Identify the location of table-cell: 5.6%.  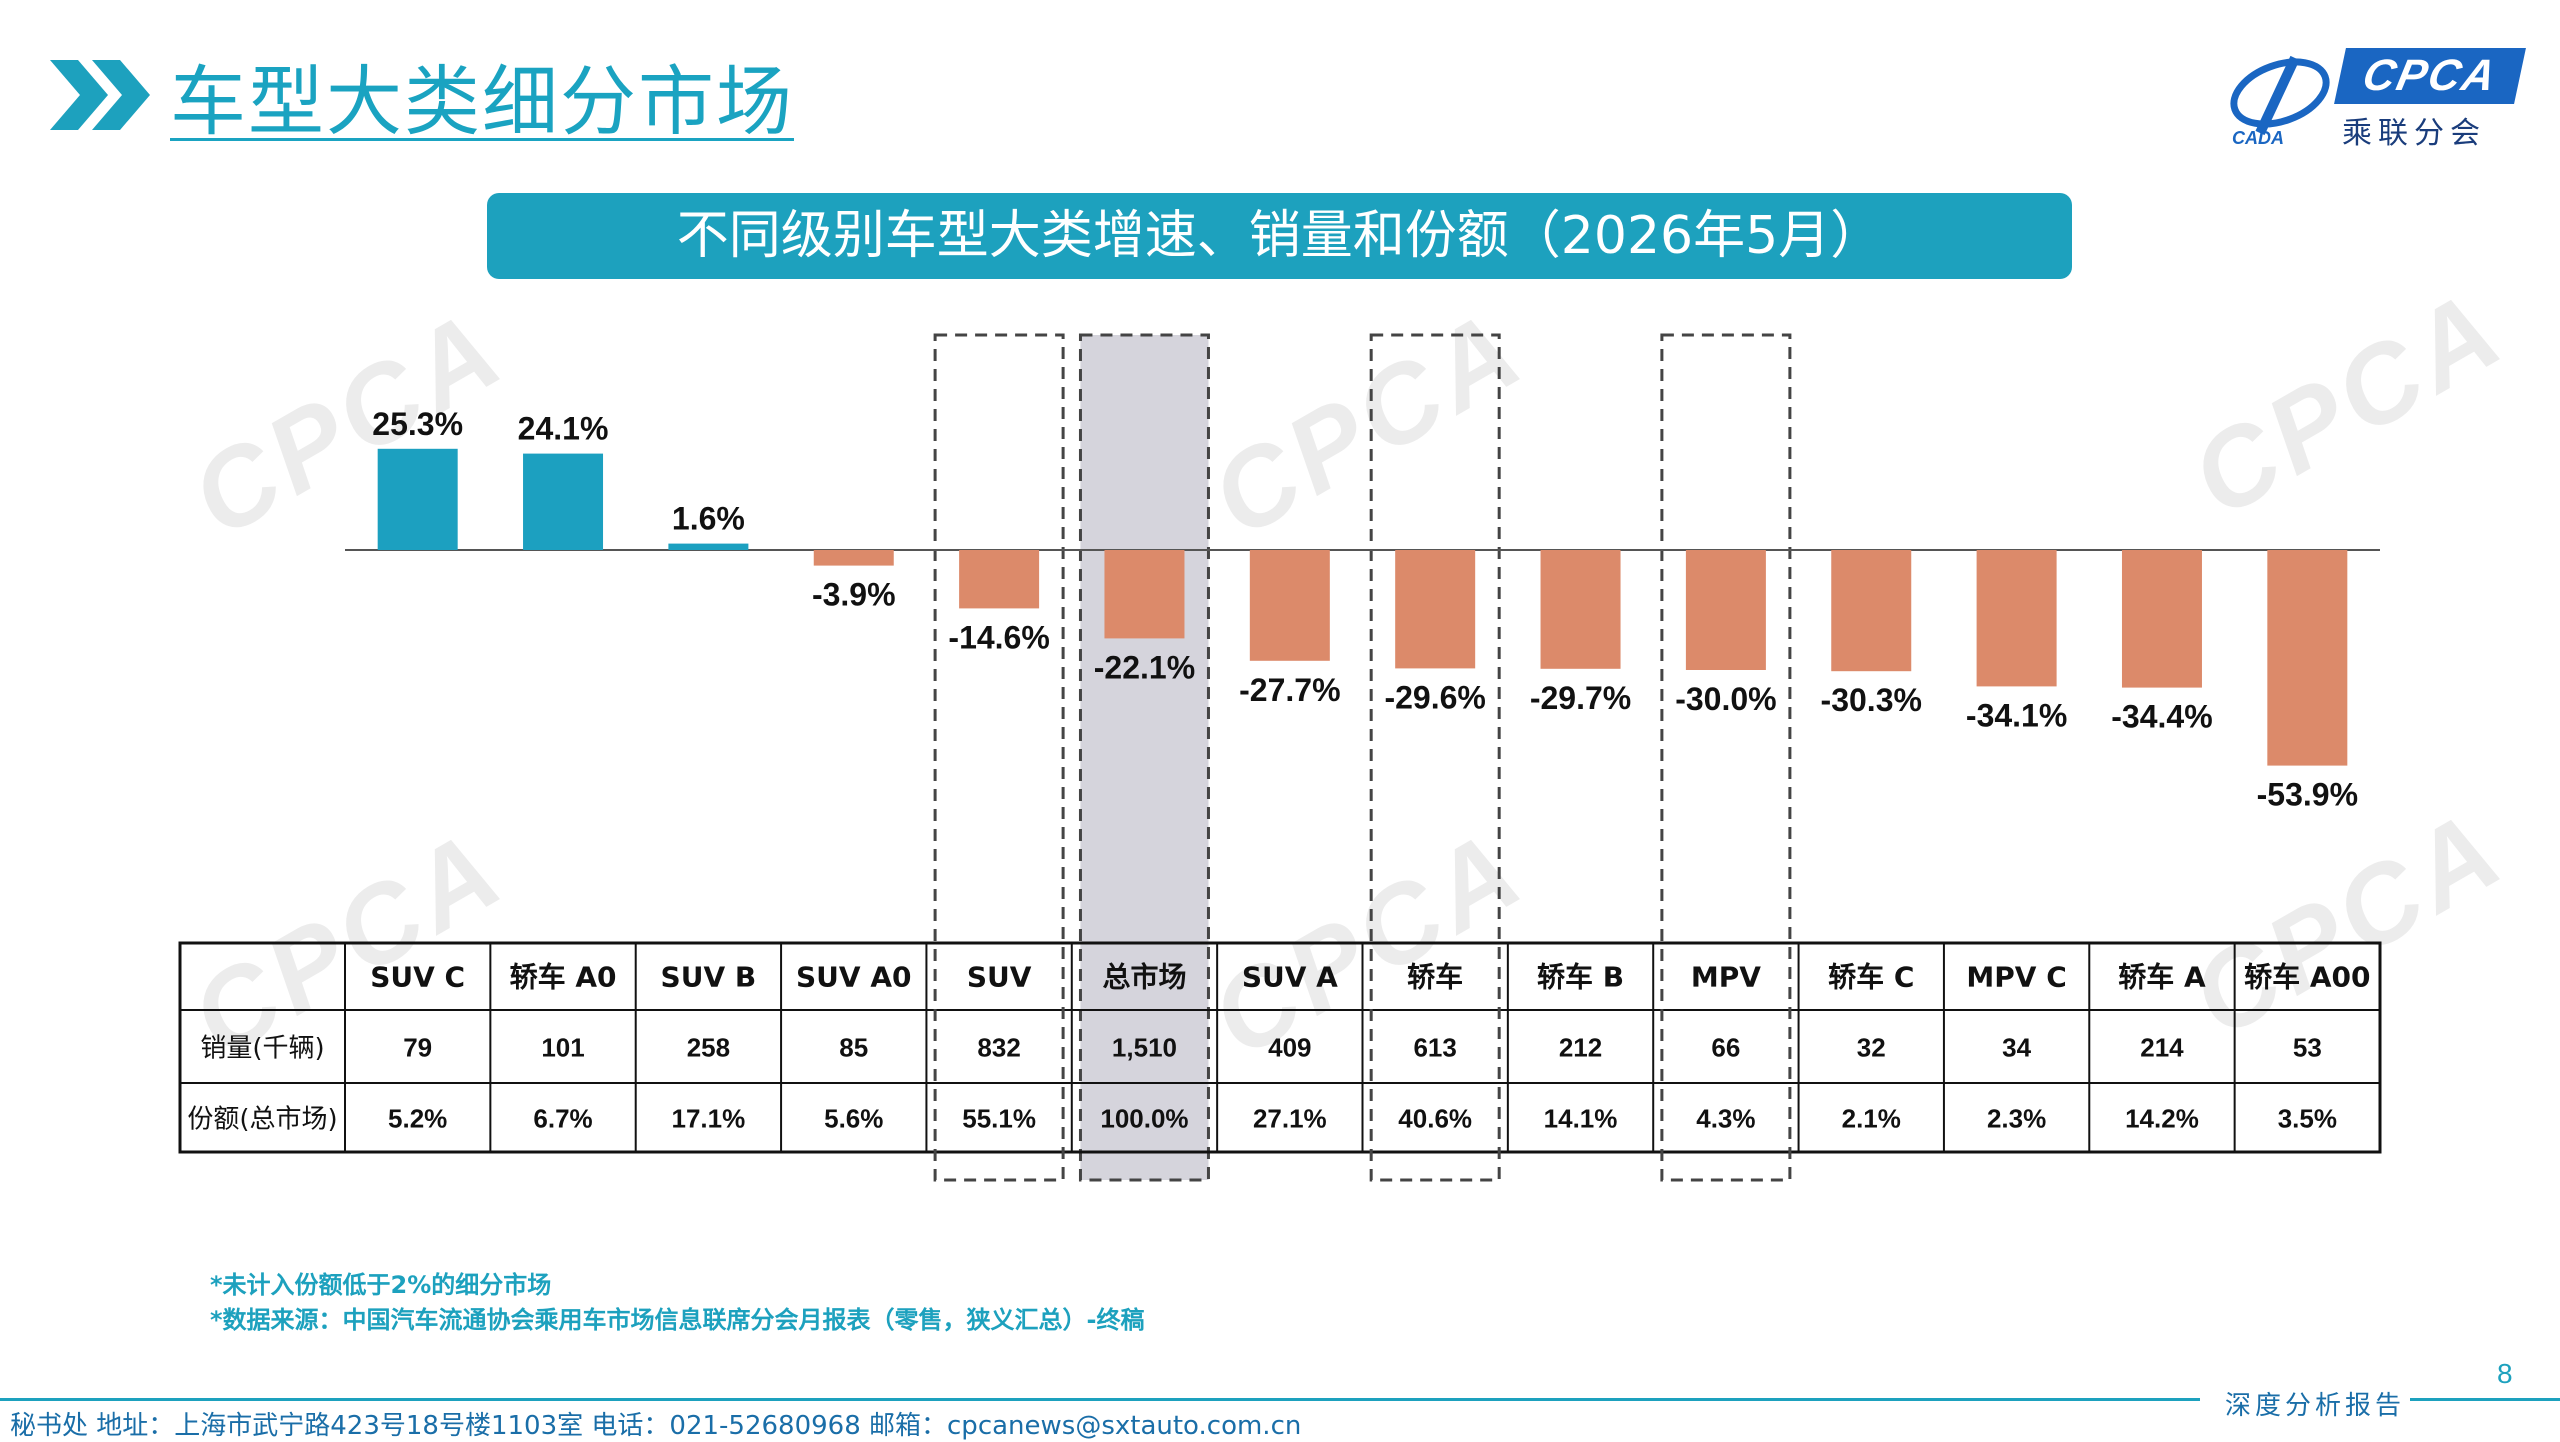
(853, 1119).